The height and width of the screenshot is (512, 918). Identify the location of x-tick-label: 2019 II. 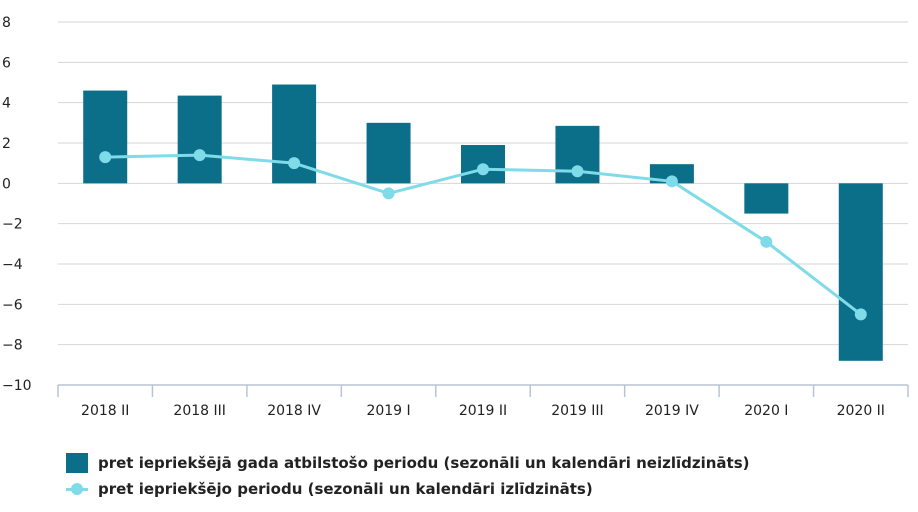
(483, 411).